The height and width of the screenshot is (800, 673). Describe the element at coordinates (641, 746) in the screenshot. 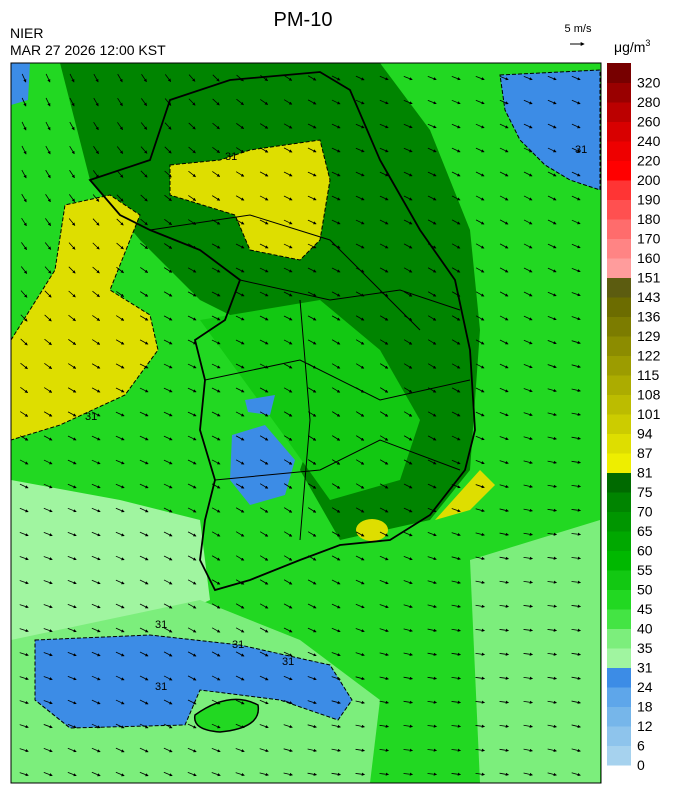

I see `colorbar-label: 6` at that location.